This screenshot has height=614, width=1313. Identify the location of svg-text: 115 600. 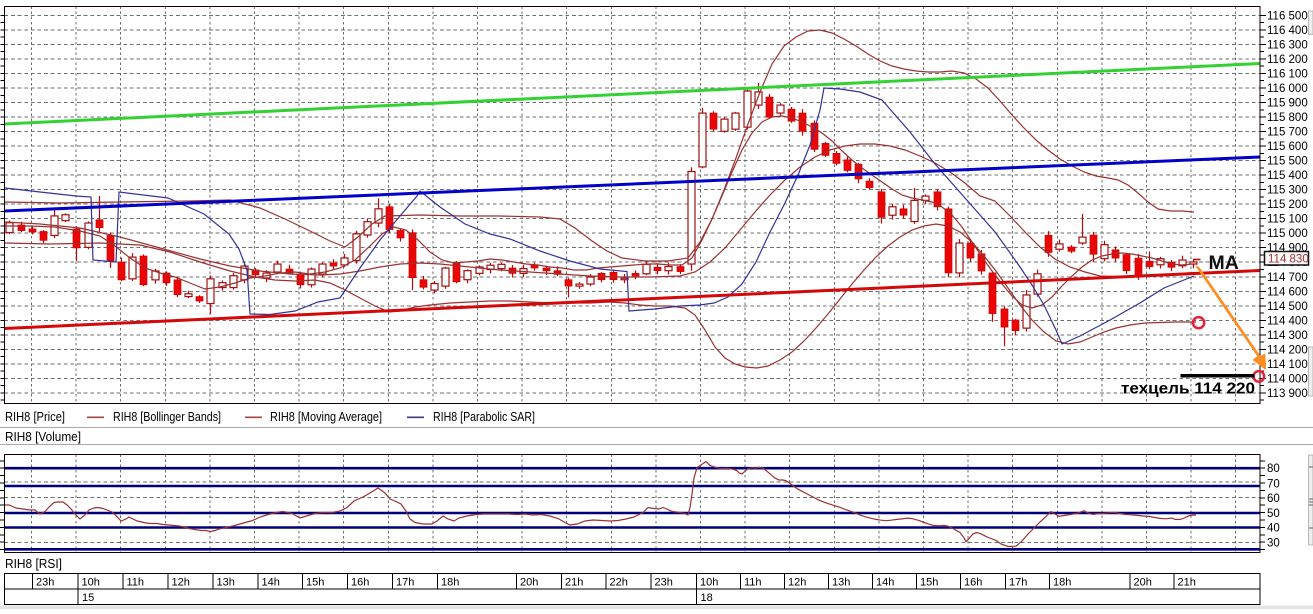
(1287, 147).